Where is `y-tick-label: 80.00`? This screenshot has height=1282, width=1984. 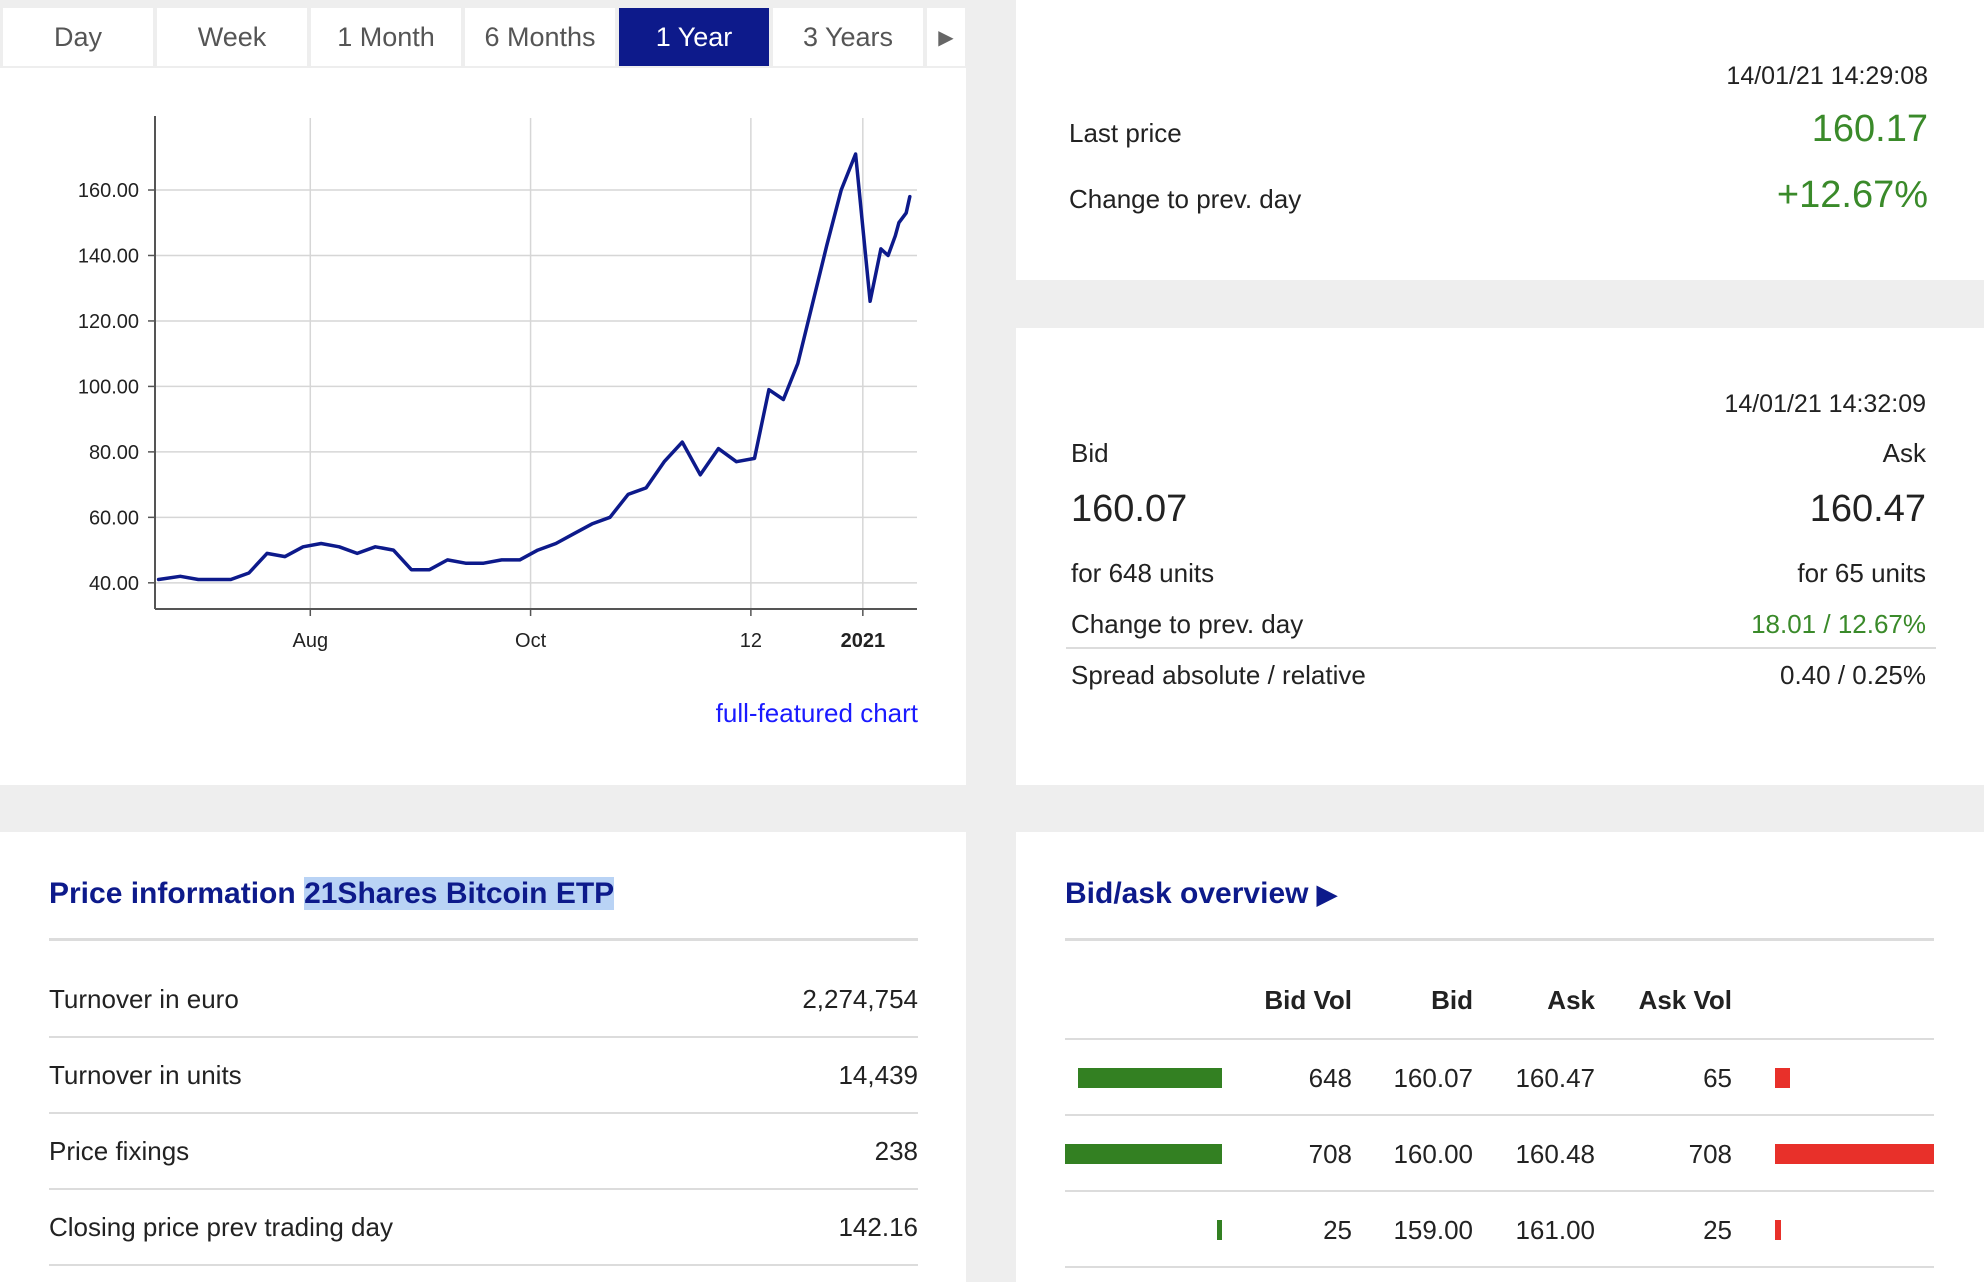 y-tick-label: 80.00 is located at coordinates (114, 453).